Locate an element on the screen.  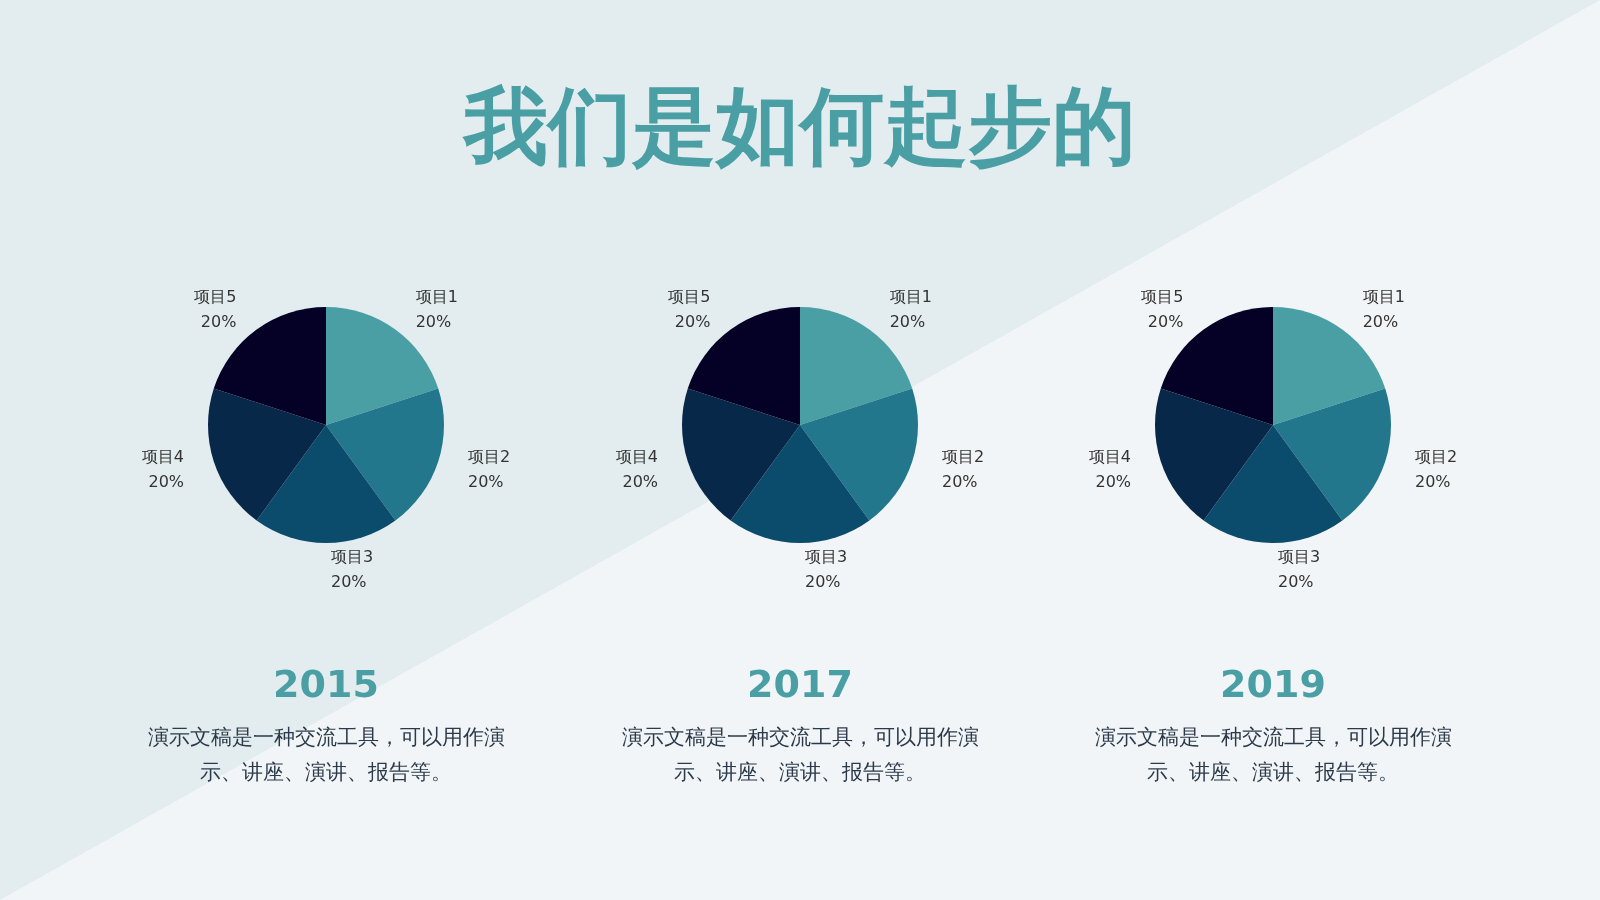
text: 2015 is located at coordinates (326, 684).